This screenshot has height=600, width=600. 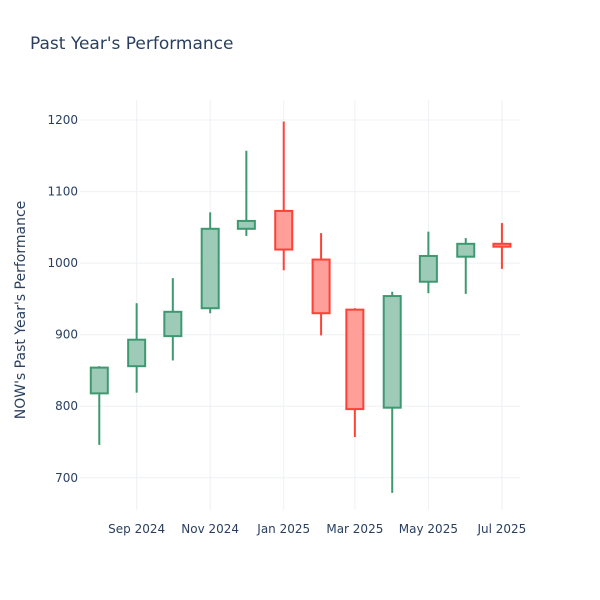 I want to click on y-tick-label: 700, so click(x=66, y=478).